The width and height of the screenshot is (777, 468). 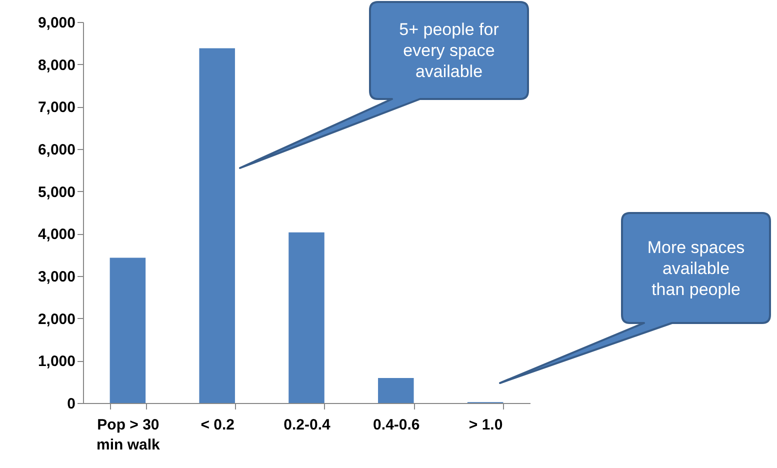 What do you see at coordinates (57, 361) in the screenshot?
I see `y-tick-label: 1,000` at bounding box center [57, 361].